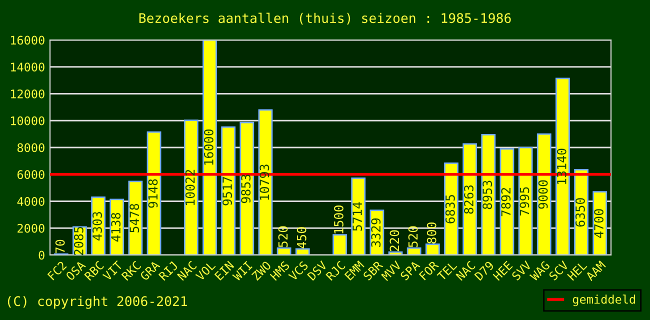  Describe the element at coordinates (131, 270) in the screenshot. I see `x-tick-label: RKC` at that location.